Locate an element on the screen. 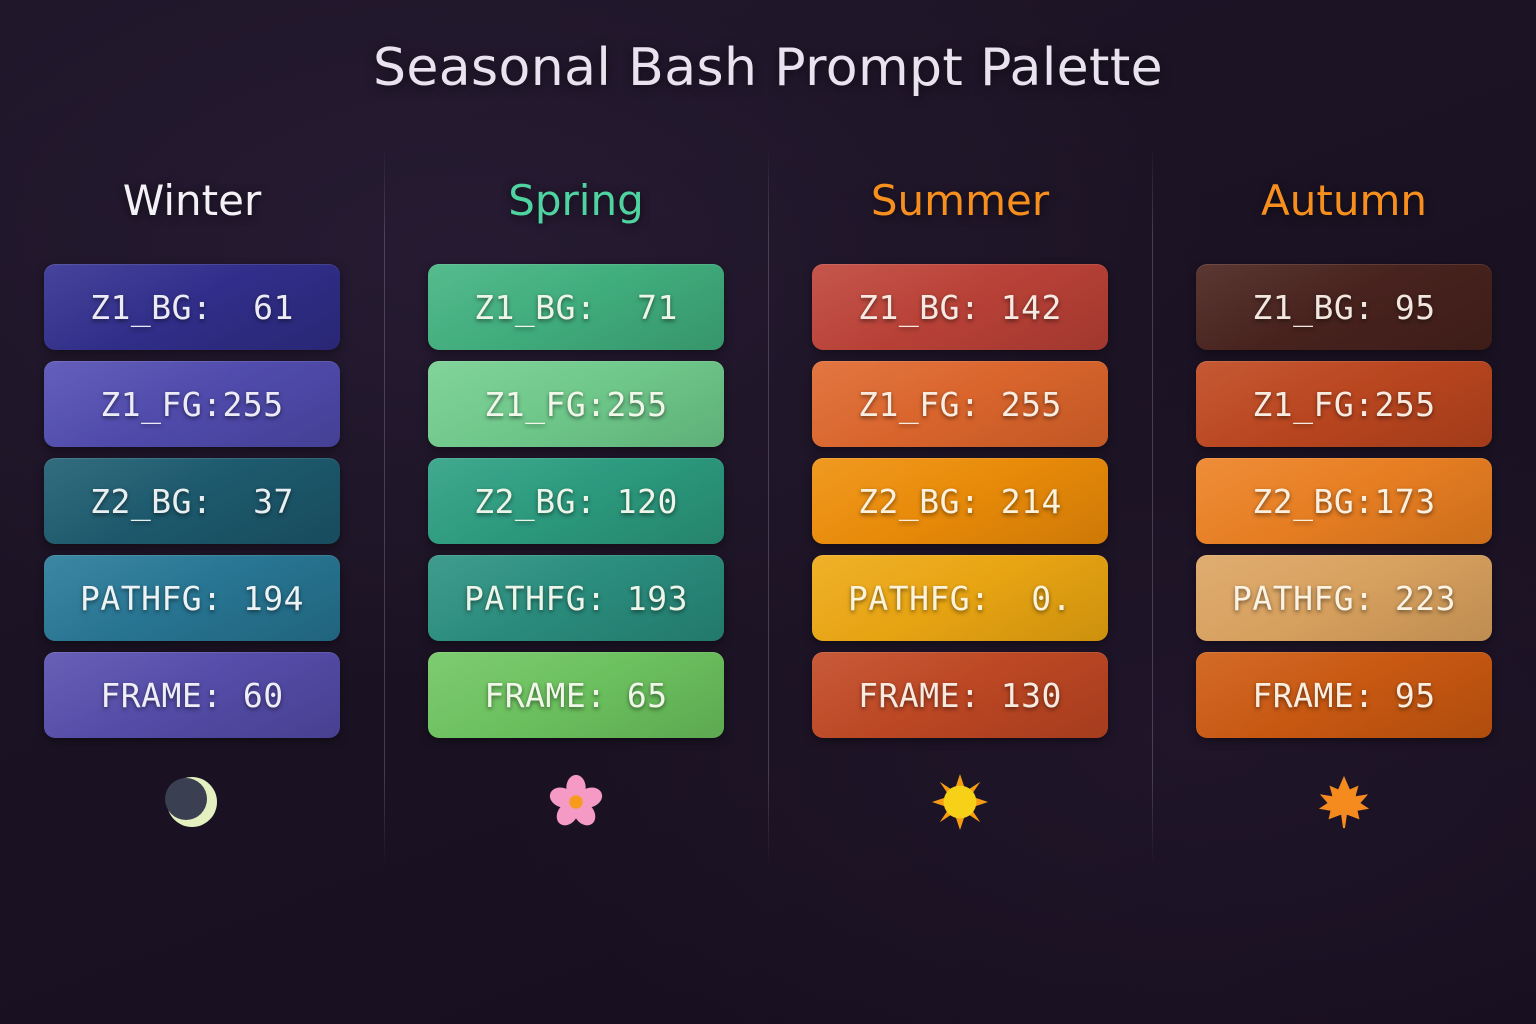  chip-label: Z1_BG: 142 is located at coordinates (960, 307).